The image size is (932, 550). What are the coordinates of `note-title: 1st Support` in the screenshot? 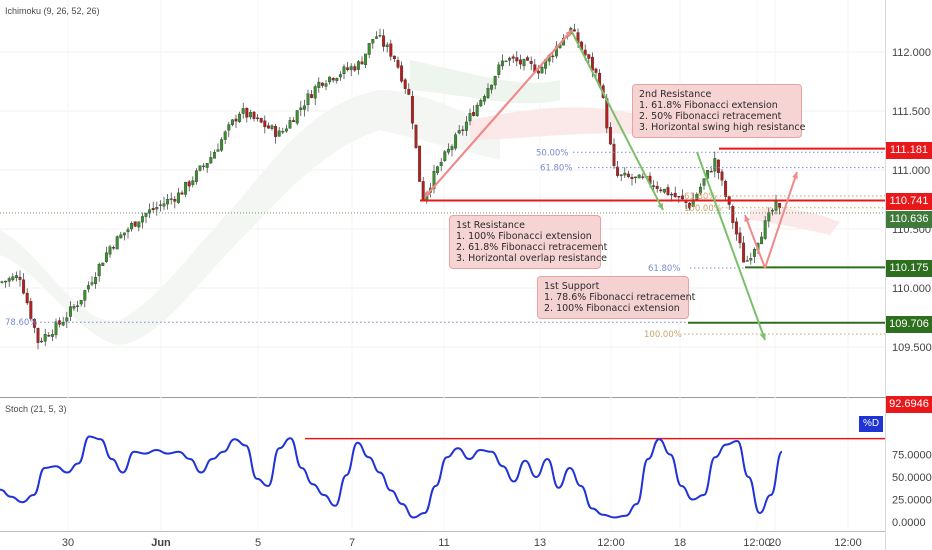 It's located at (572, 286).